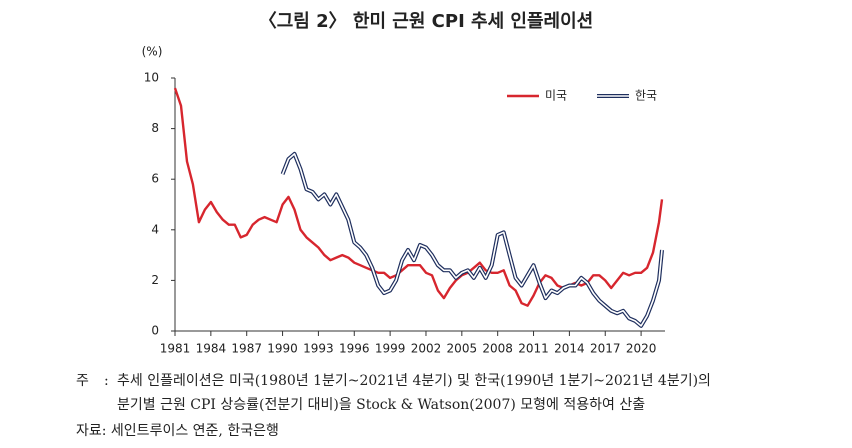 This screenshot has width=852, height=448. Describe the element at coordinates (426, 349) in the screenshot. I see `x-tick-label: 2002` at that location.